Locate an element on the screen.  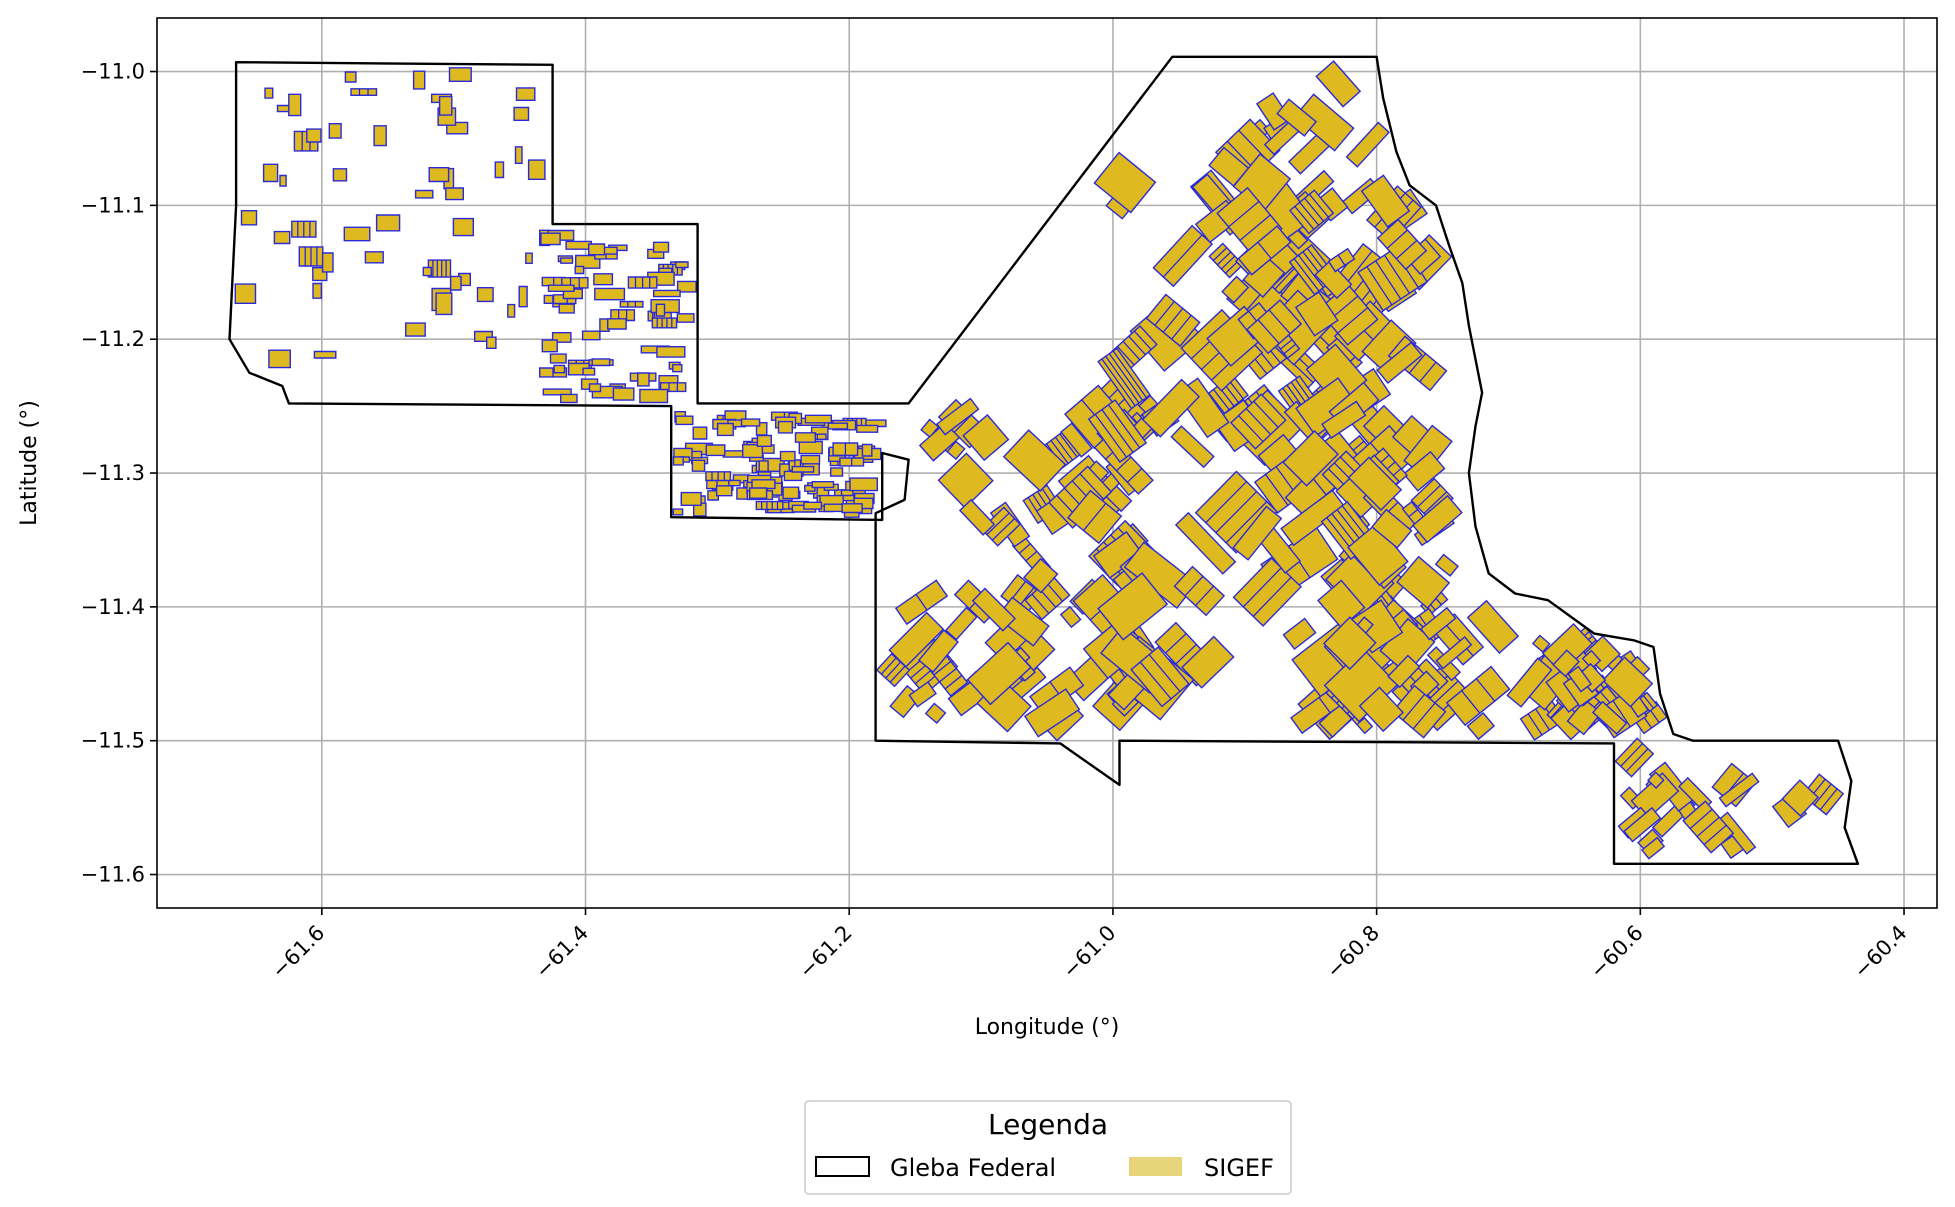
y-tick-label: −11.3 is located at coordinates (113, 473).